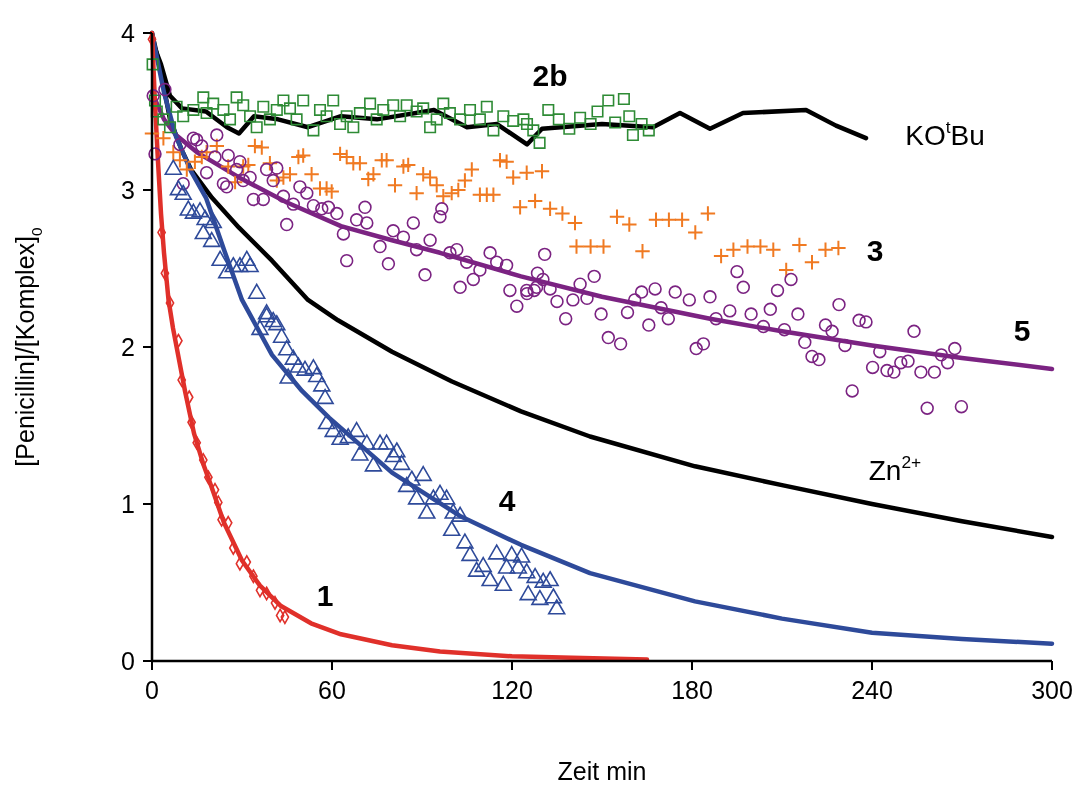 Image resolution: width=1086 pixels, height=794 pixels. I want to click on series-label: 3, so click(875, 250).